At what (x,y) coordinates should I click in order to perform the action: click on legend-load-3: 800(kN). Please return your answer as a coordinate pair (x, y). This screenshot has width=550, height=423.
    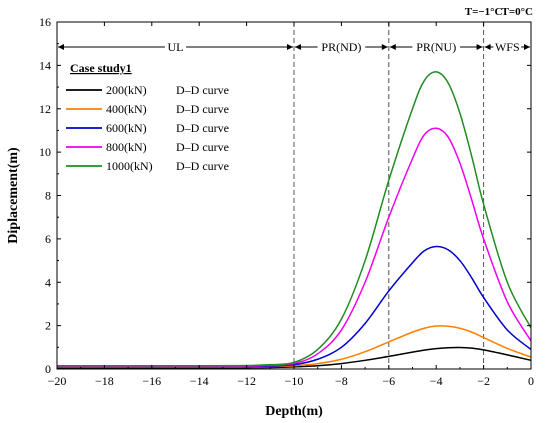
    Looking at the image, I should click on (126, 147).